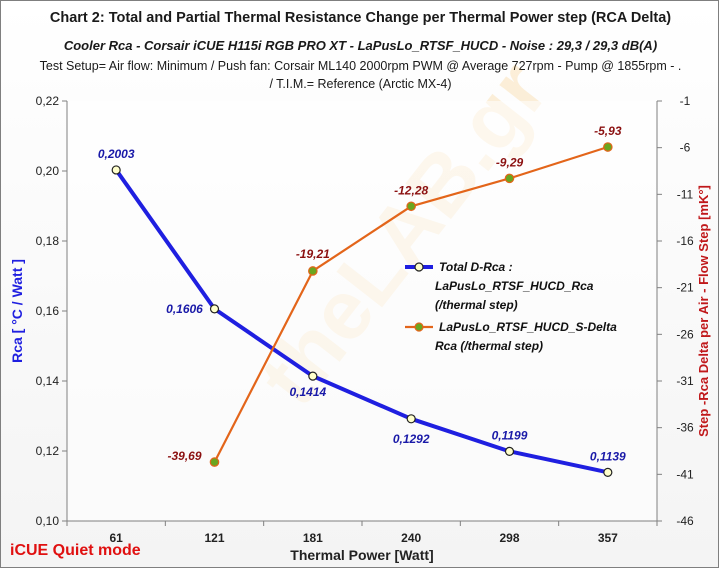  Describe the element at coordinates (685, 381) in the screenshot. I see `right-tick-label: -31` at that location.